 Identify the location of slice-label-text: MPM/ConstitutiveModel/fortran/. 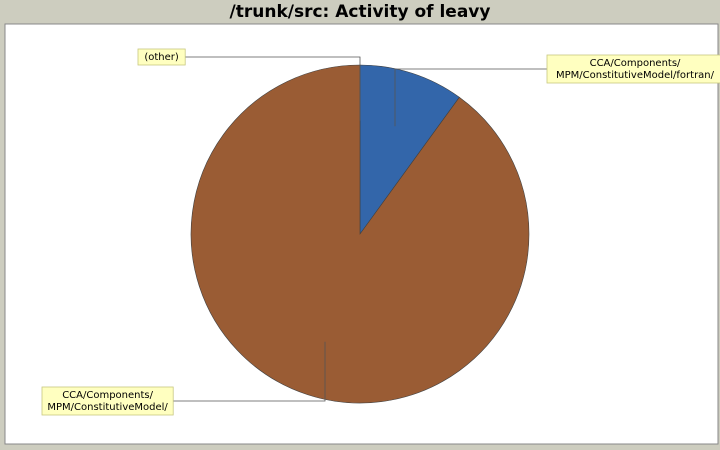
(635, 75).